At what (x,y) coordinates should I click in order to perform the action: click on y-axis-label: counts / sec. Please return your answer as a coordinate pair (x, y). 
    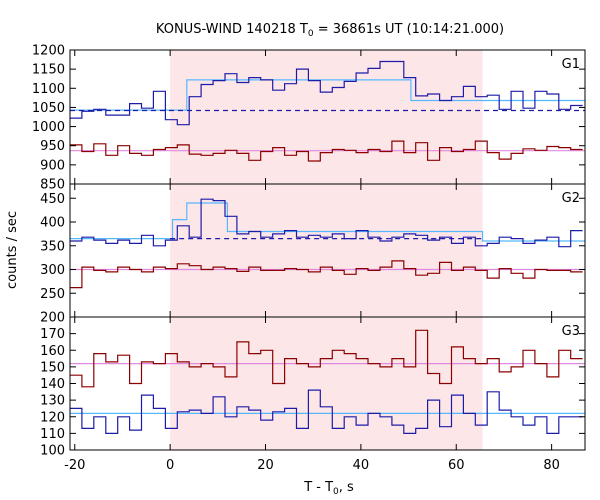
    Looking at the image, I should click on (12, 250).